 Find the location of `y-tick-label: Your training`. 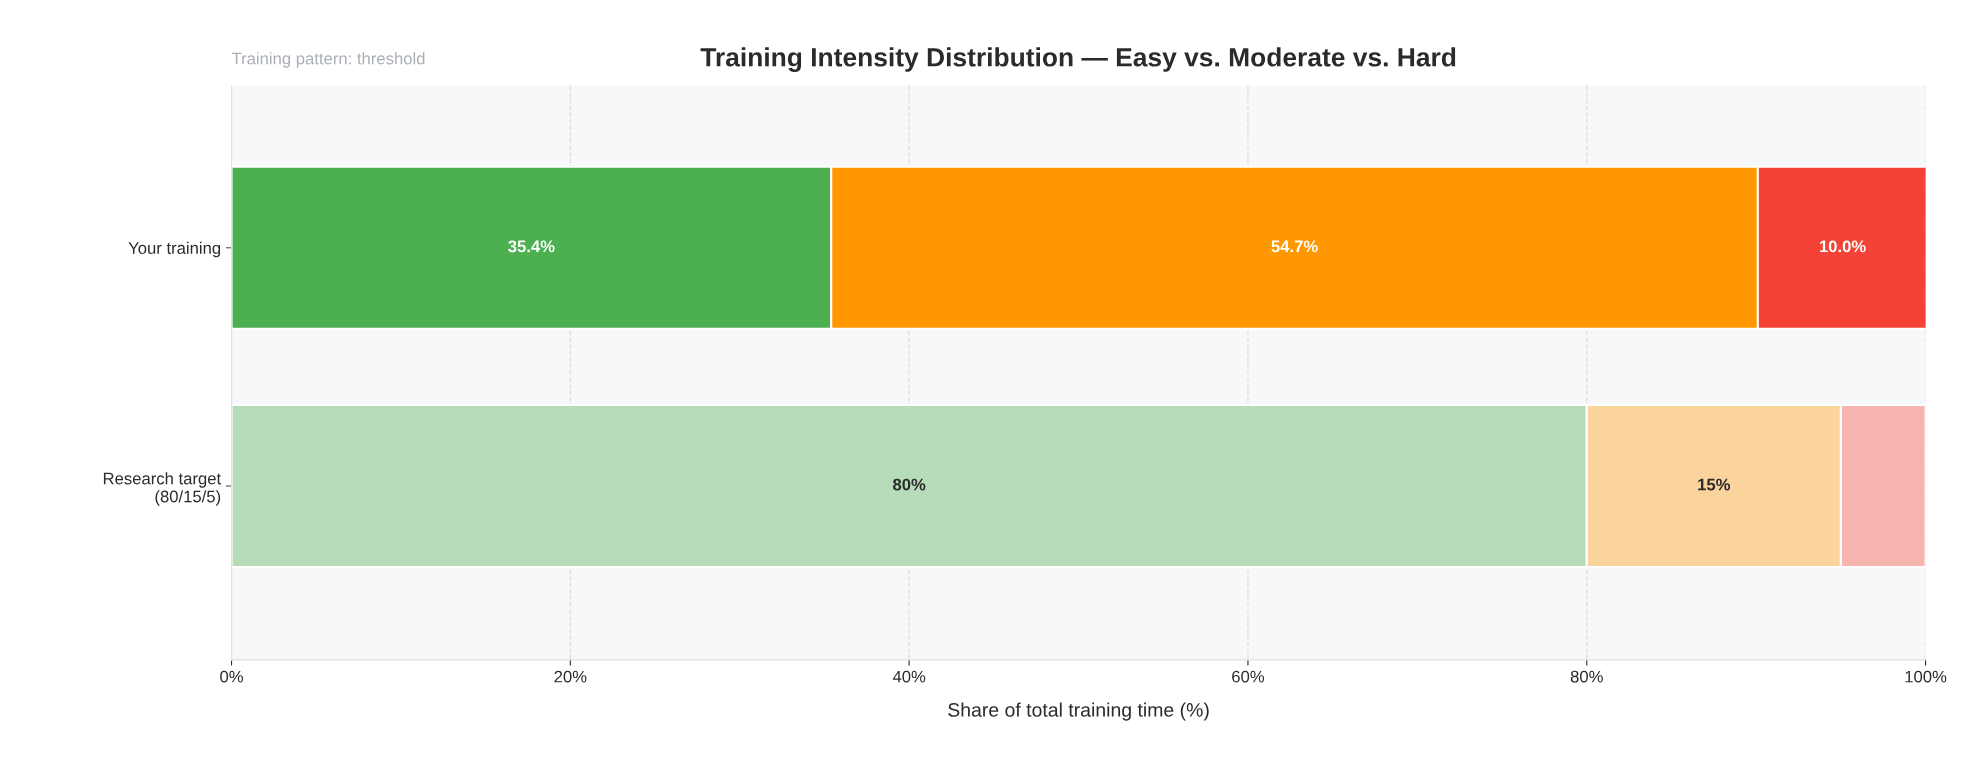

y-tick-label: Your training is located at coordinates (174, 249).